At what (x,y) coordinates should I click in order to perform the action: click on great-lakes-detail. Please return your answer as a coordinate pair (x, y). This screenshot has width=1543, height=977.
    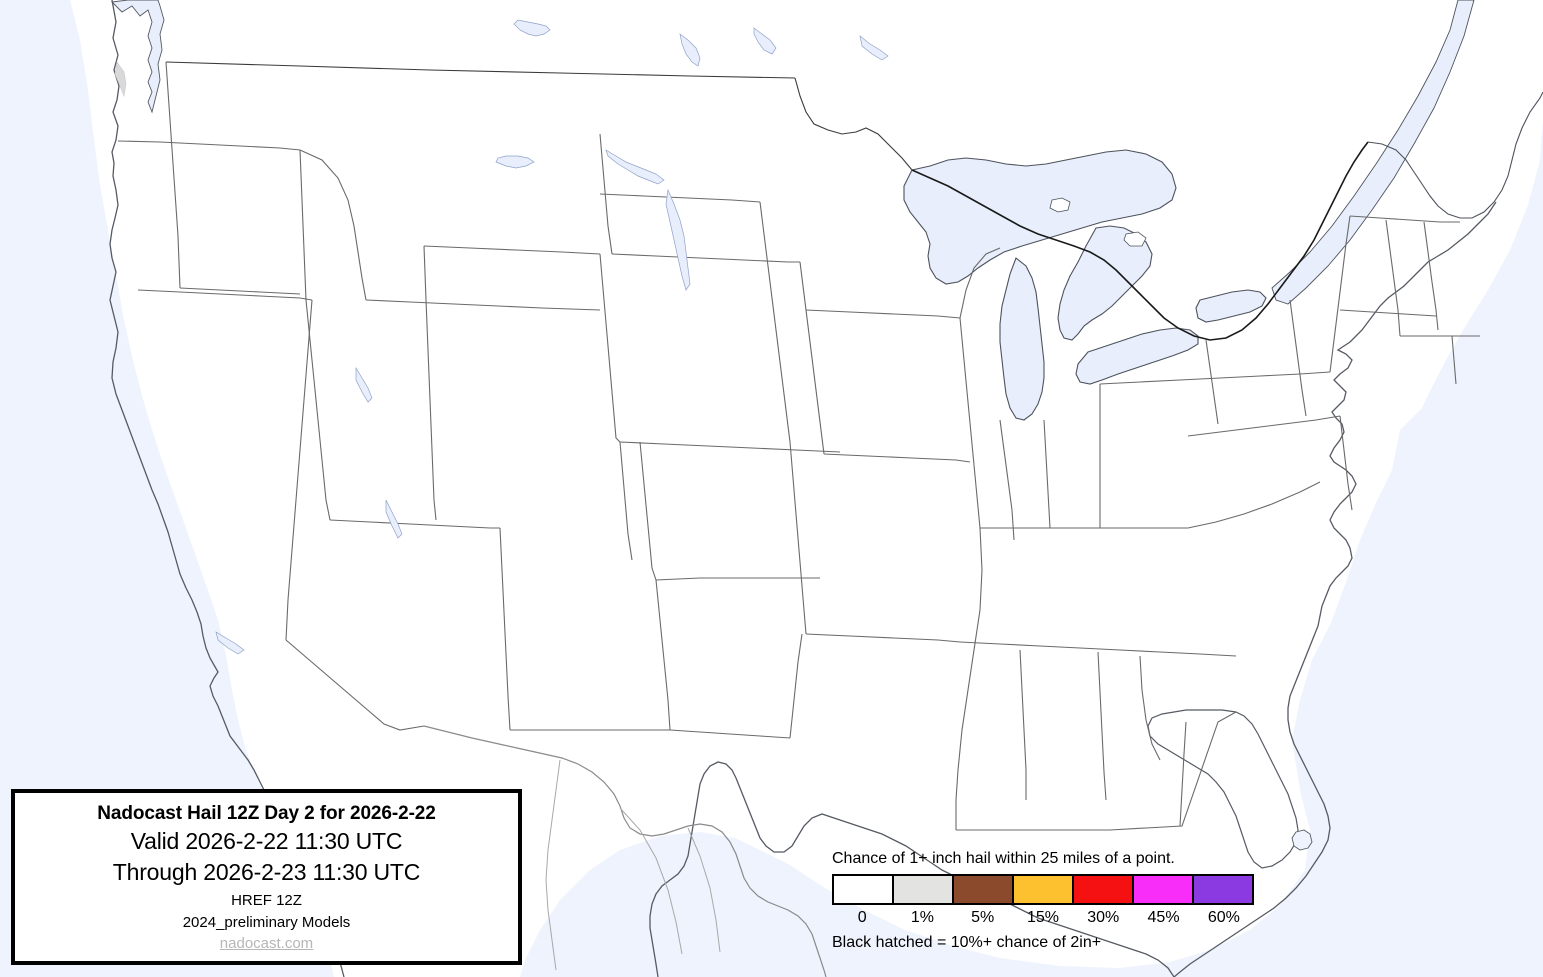
    Looking at the image, I should click on (1098, 222).